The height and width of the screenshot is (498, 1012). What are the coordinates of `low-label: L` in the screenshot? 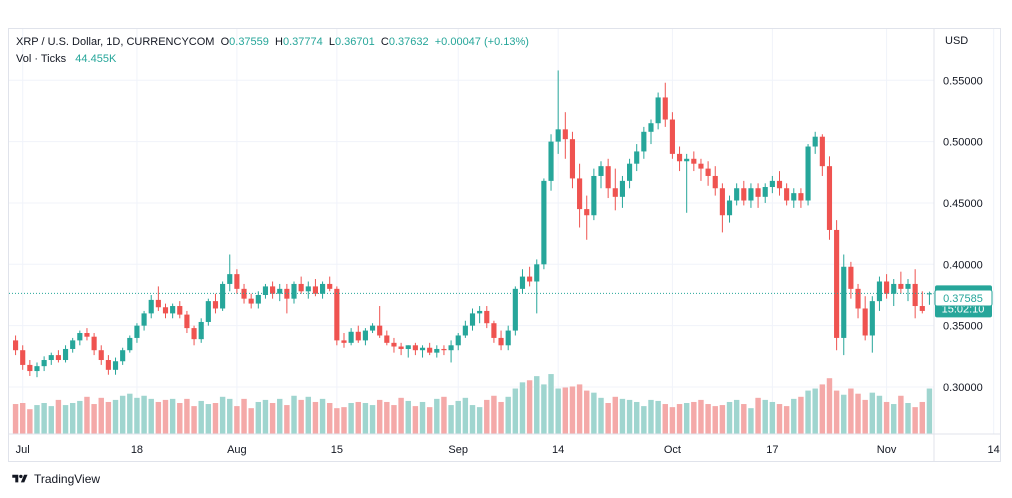 It's located at (331, 42).